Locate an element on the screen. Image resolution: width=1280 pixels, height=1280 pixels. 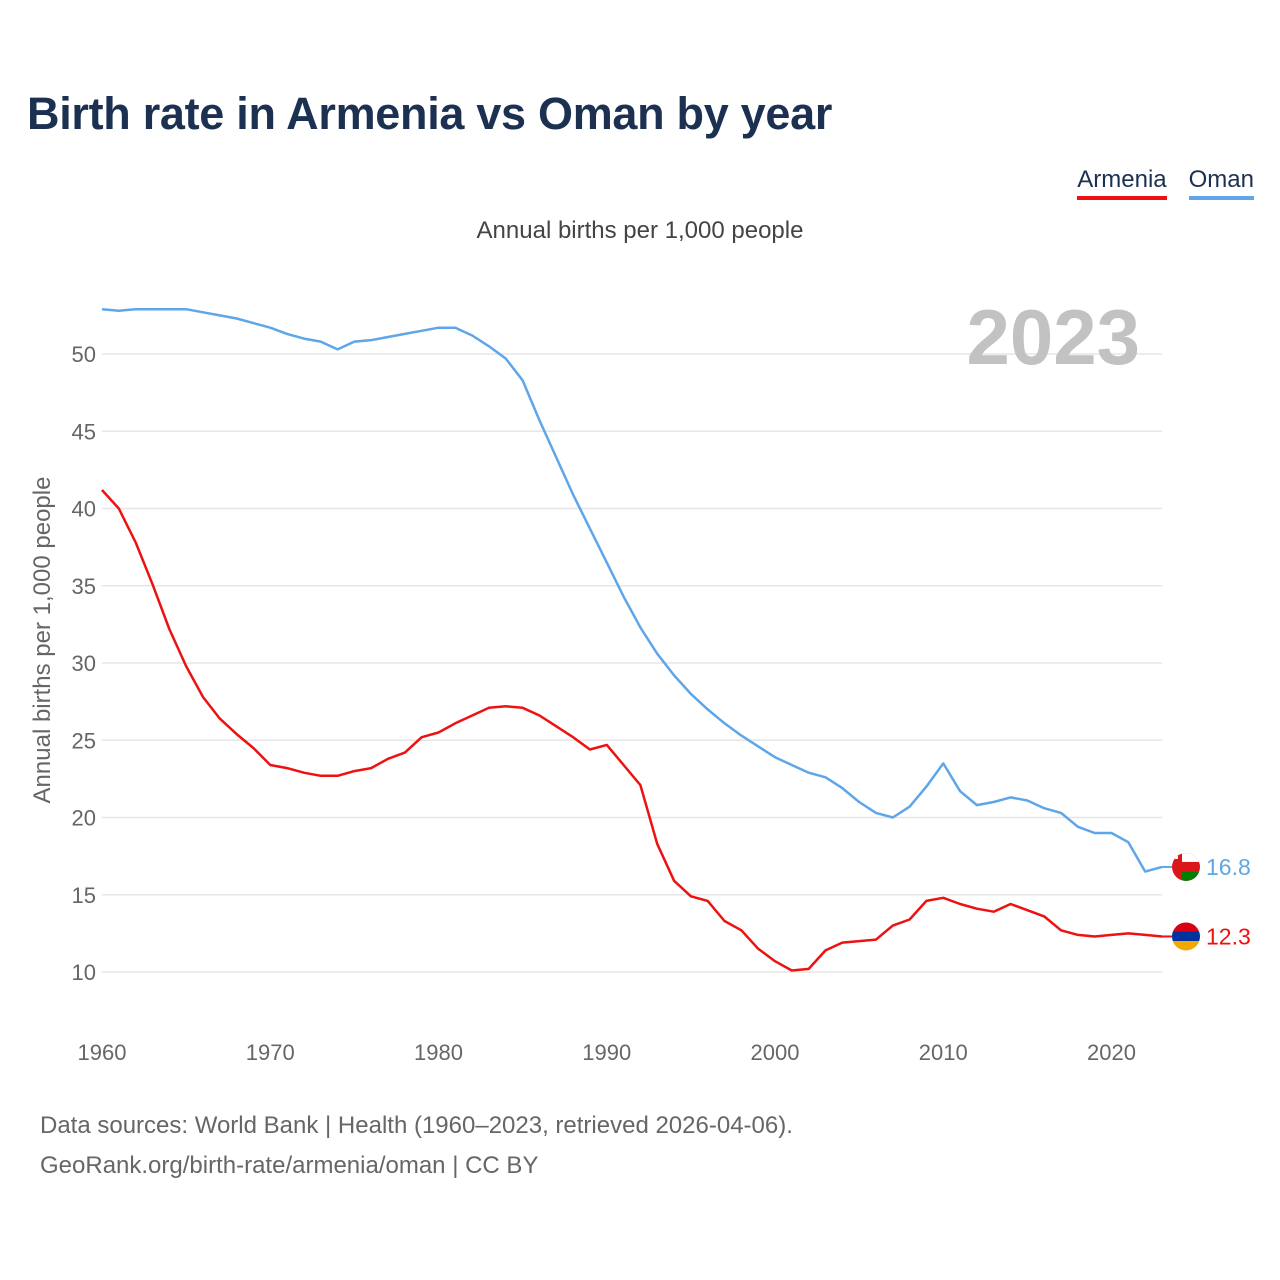
y-tick-label: 40 is located at coordinates (84, 509).